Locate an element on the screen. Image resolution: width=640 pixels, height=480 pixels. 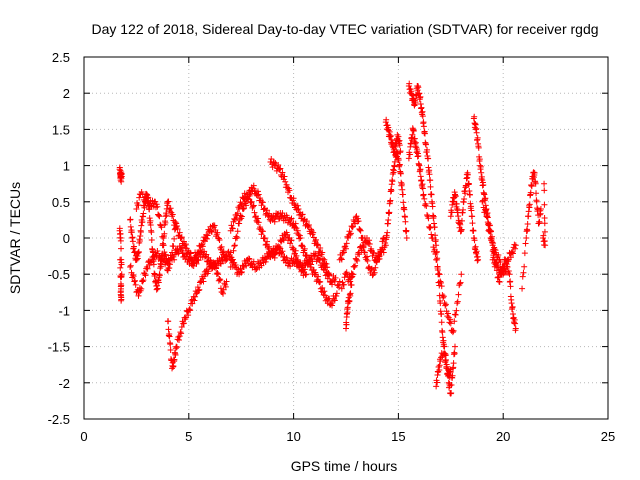
y-tick-label: 1 is located at coordinates (66, 166).